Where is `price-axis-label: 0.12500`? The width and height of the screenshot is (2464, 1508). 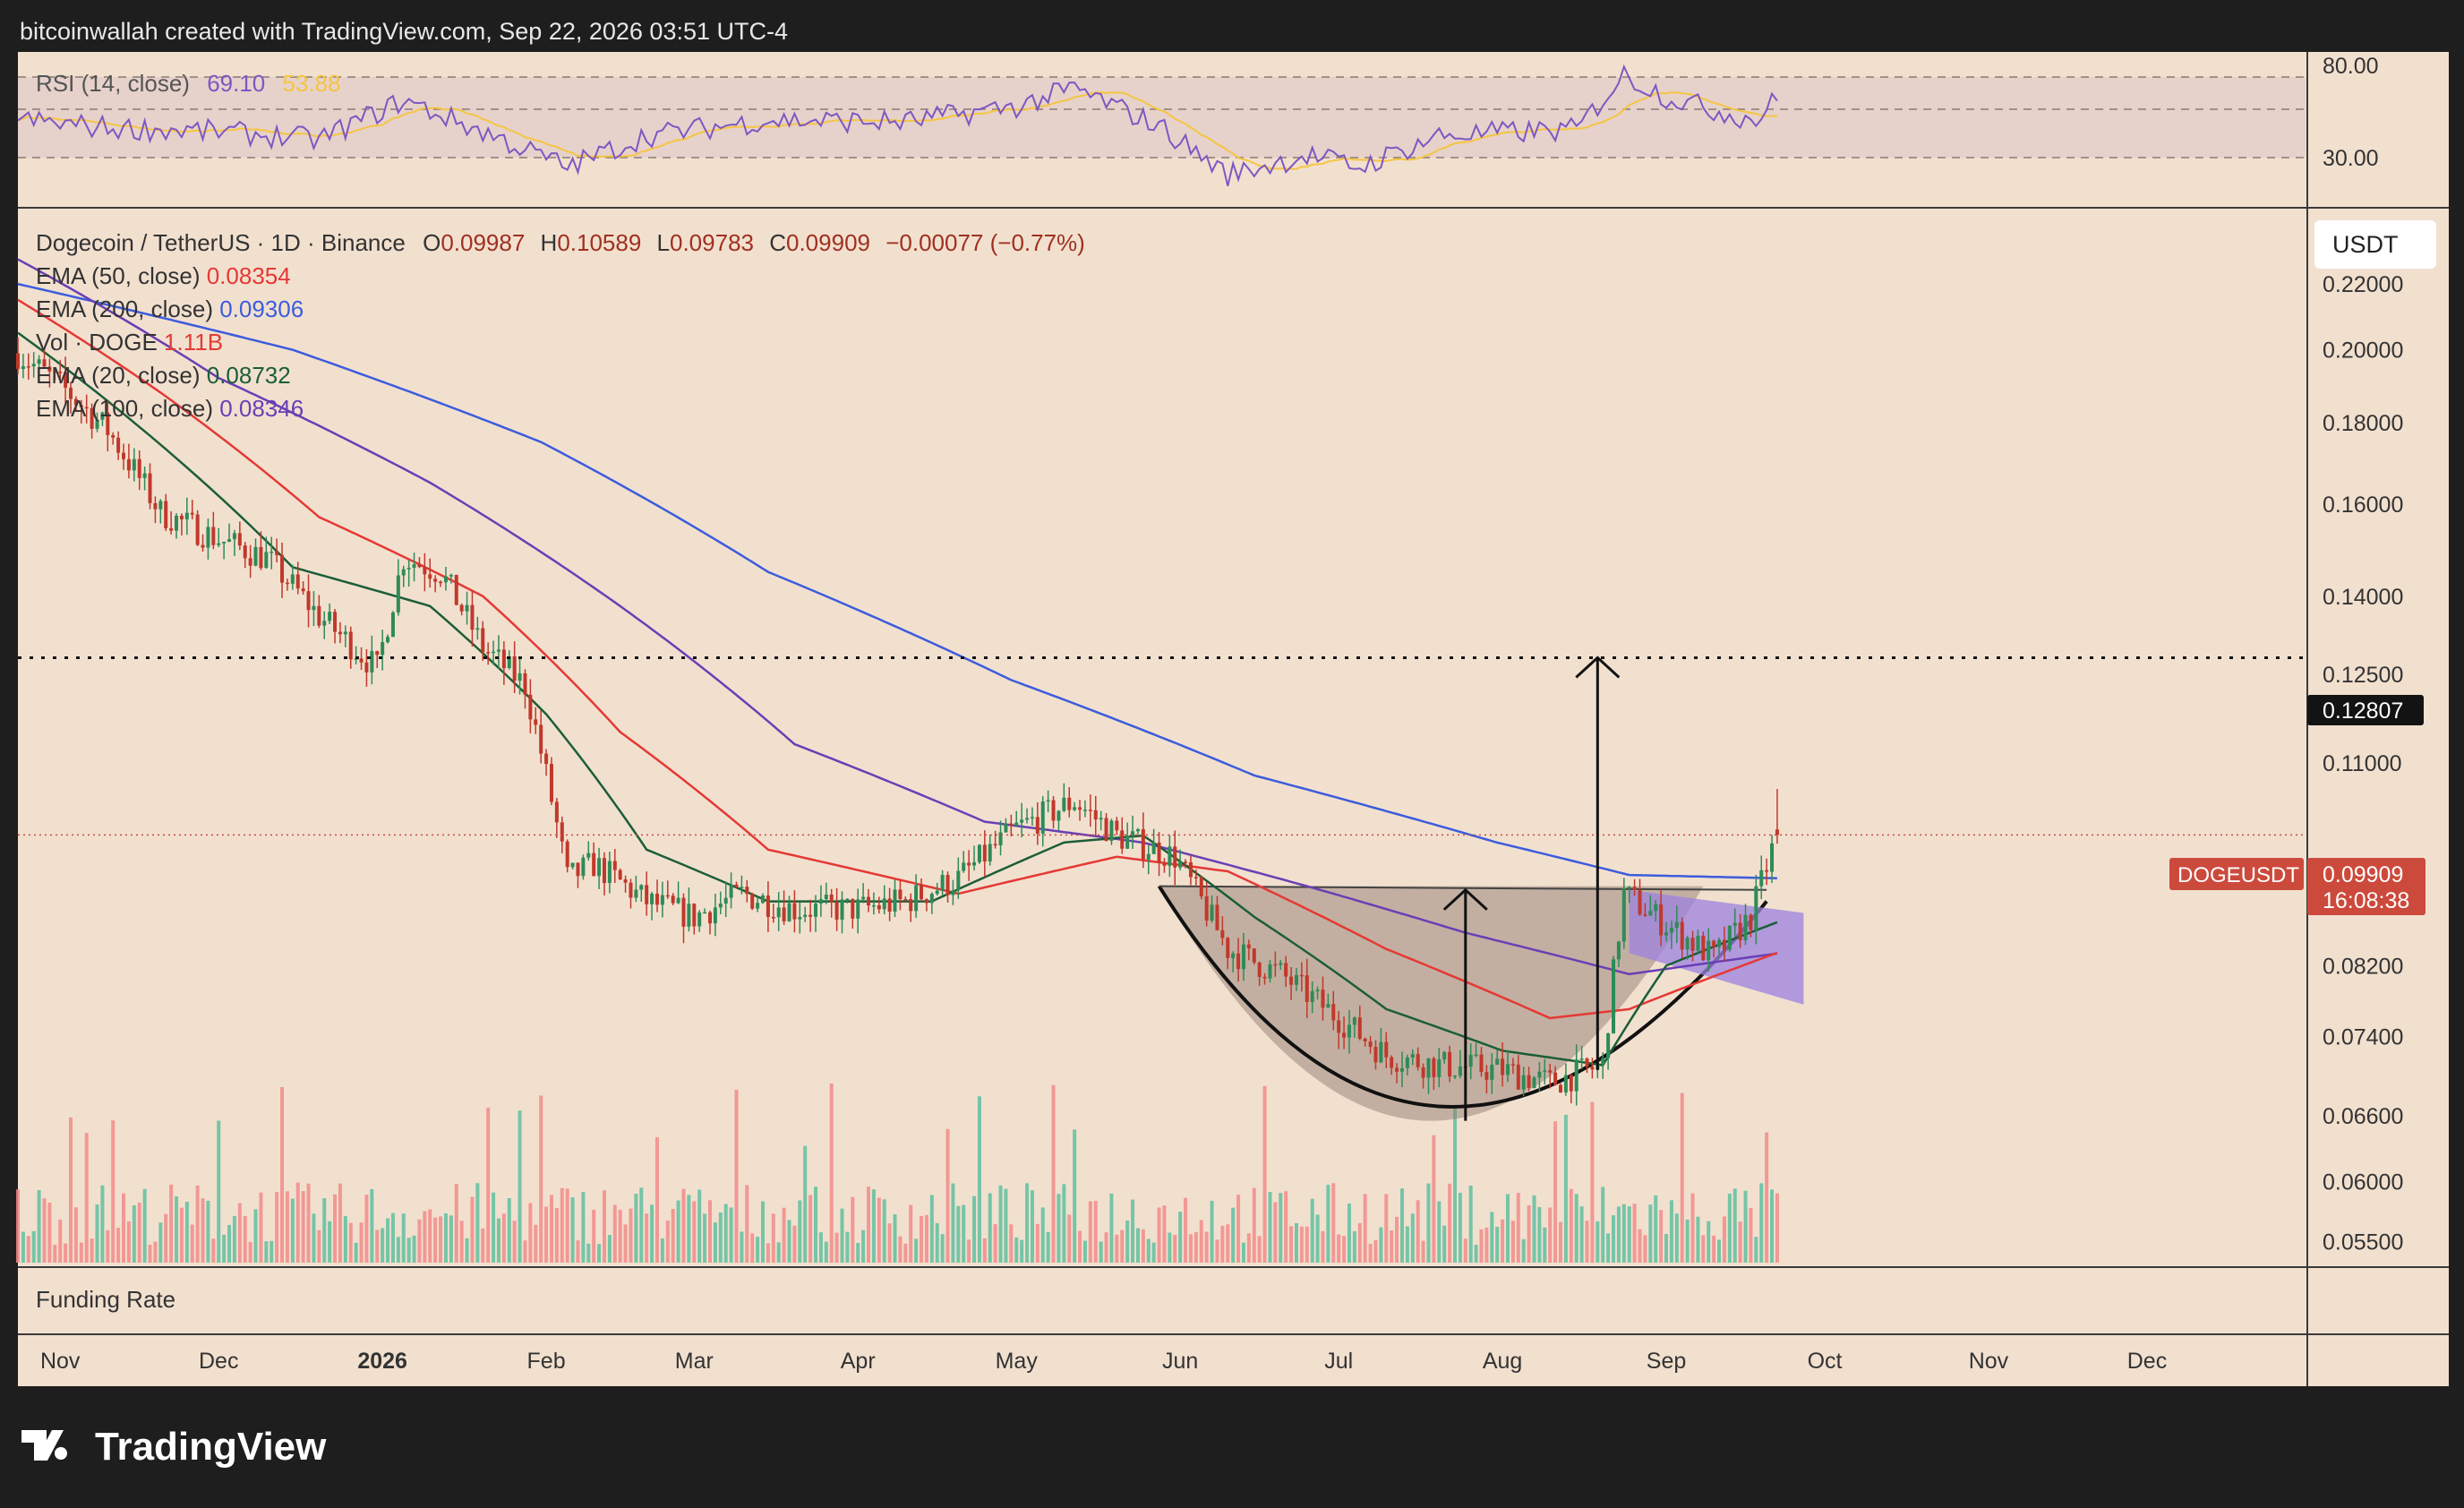
price-axis-label: 0.12500 is located at coordinates (2363, 675).